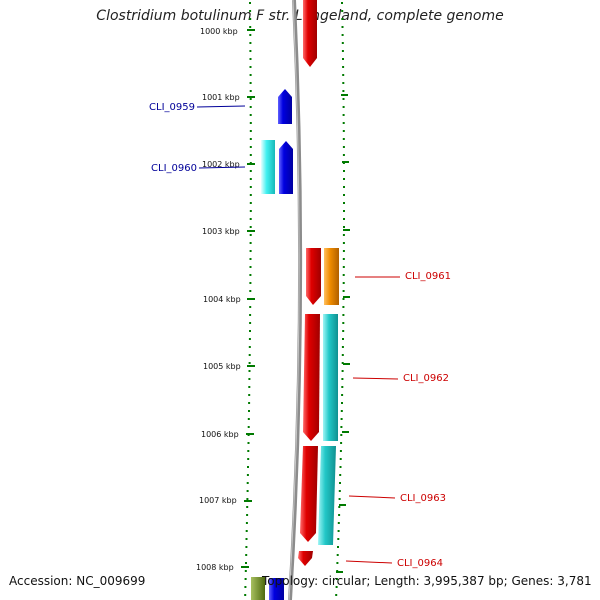 Image resolution: width=600 pixels, height=600 pixels. I want to click on gene-label-cli-0961: CLI_0961, so click(428, 276).